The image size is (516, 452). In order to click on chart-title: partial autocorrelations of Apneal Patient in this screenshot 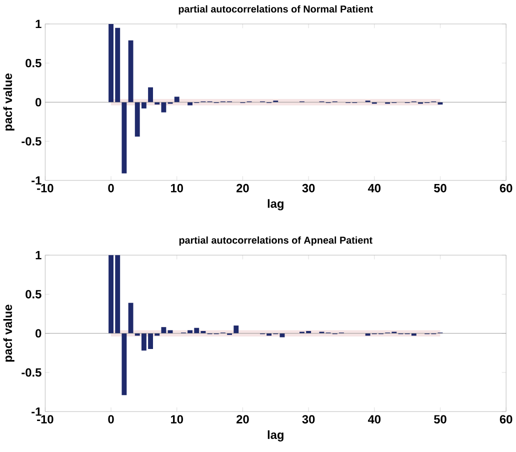, I will do `click(275, 241)`.